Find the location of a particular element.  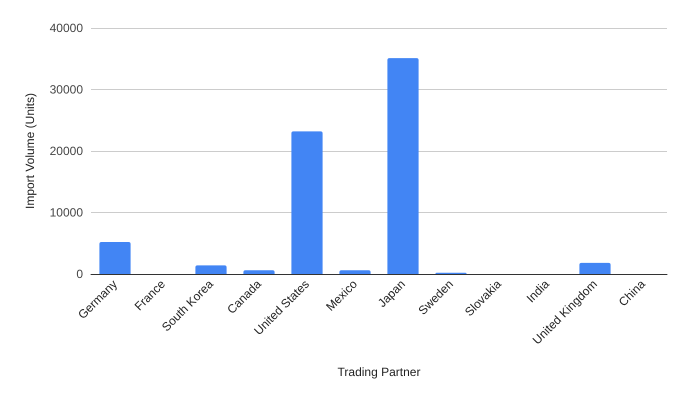

y-tick-label: 0 is located at coordinates (80, 274).